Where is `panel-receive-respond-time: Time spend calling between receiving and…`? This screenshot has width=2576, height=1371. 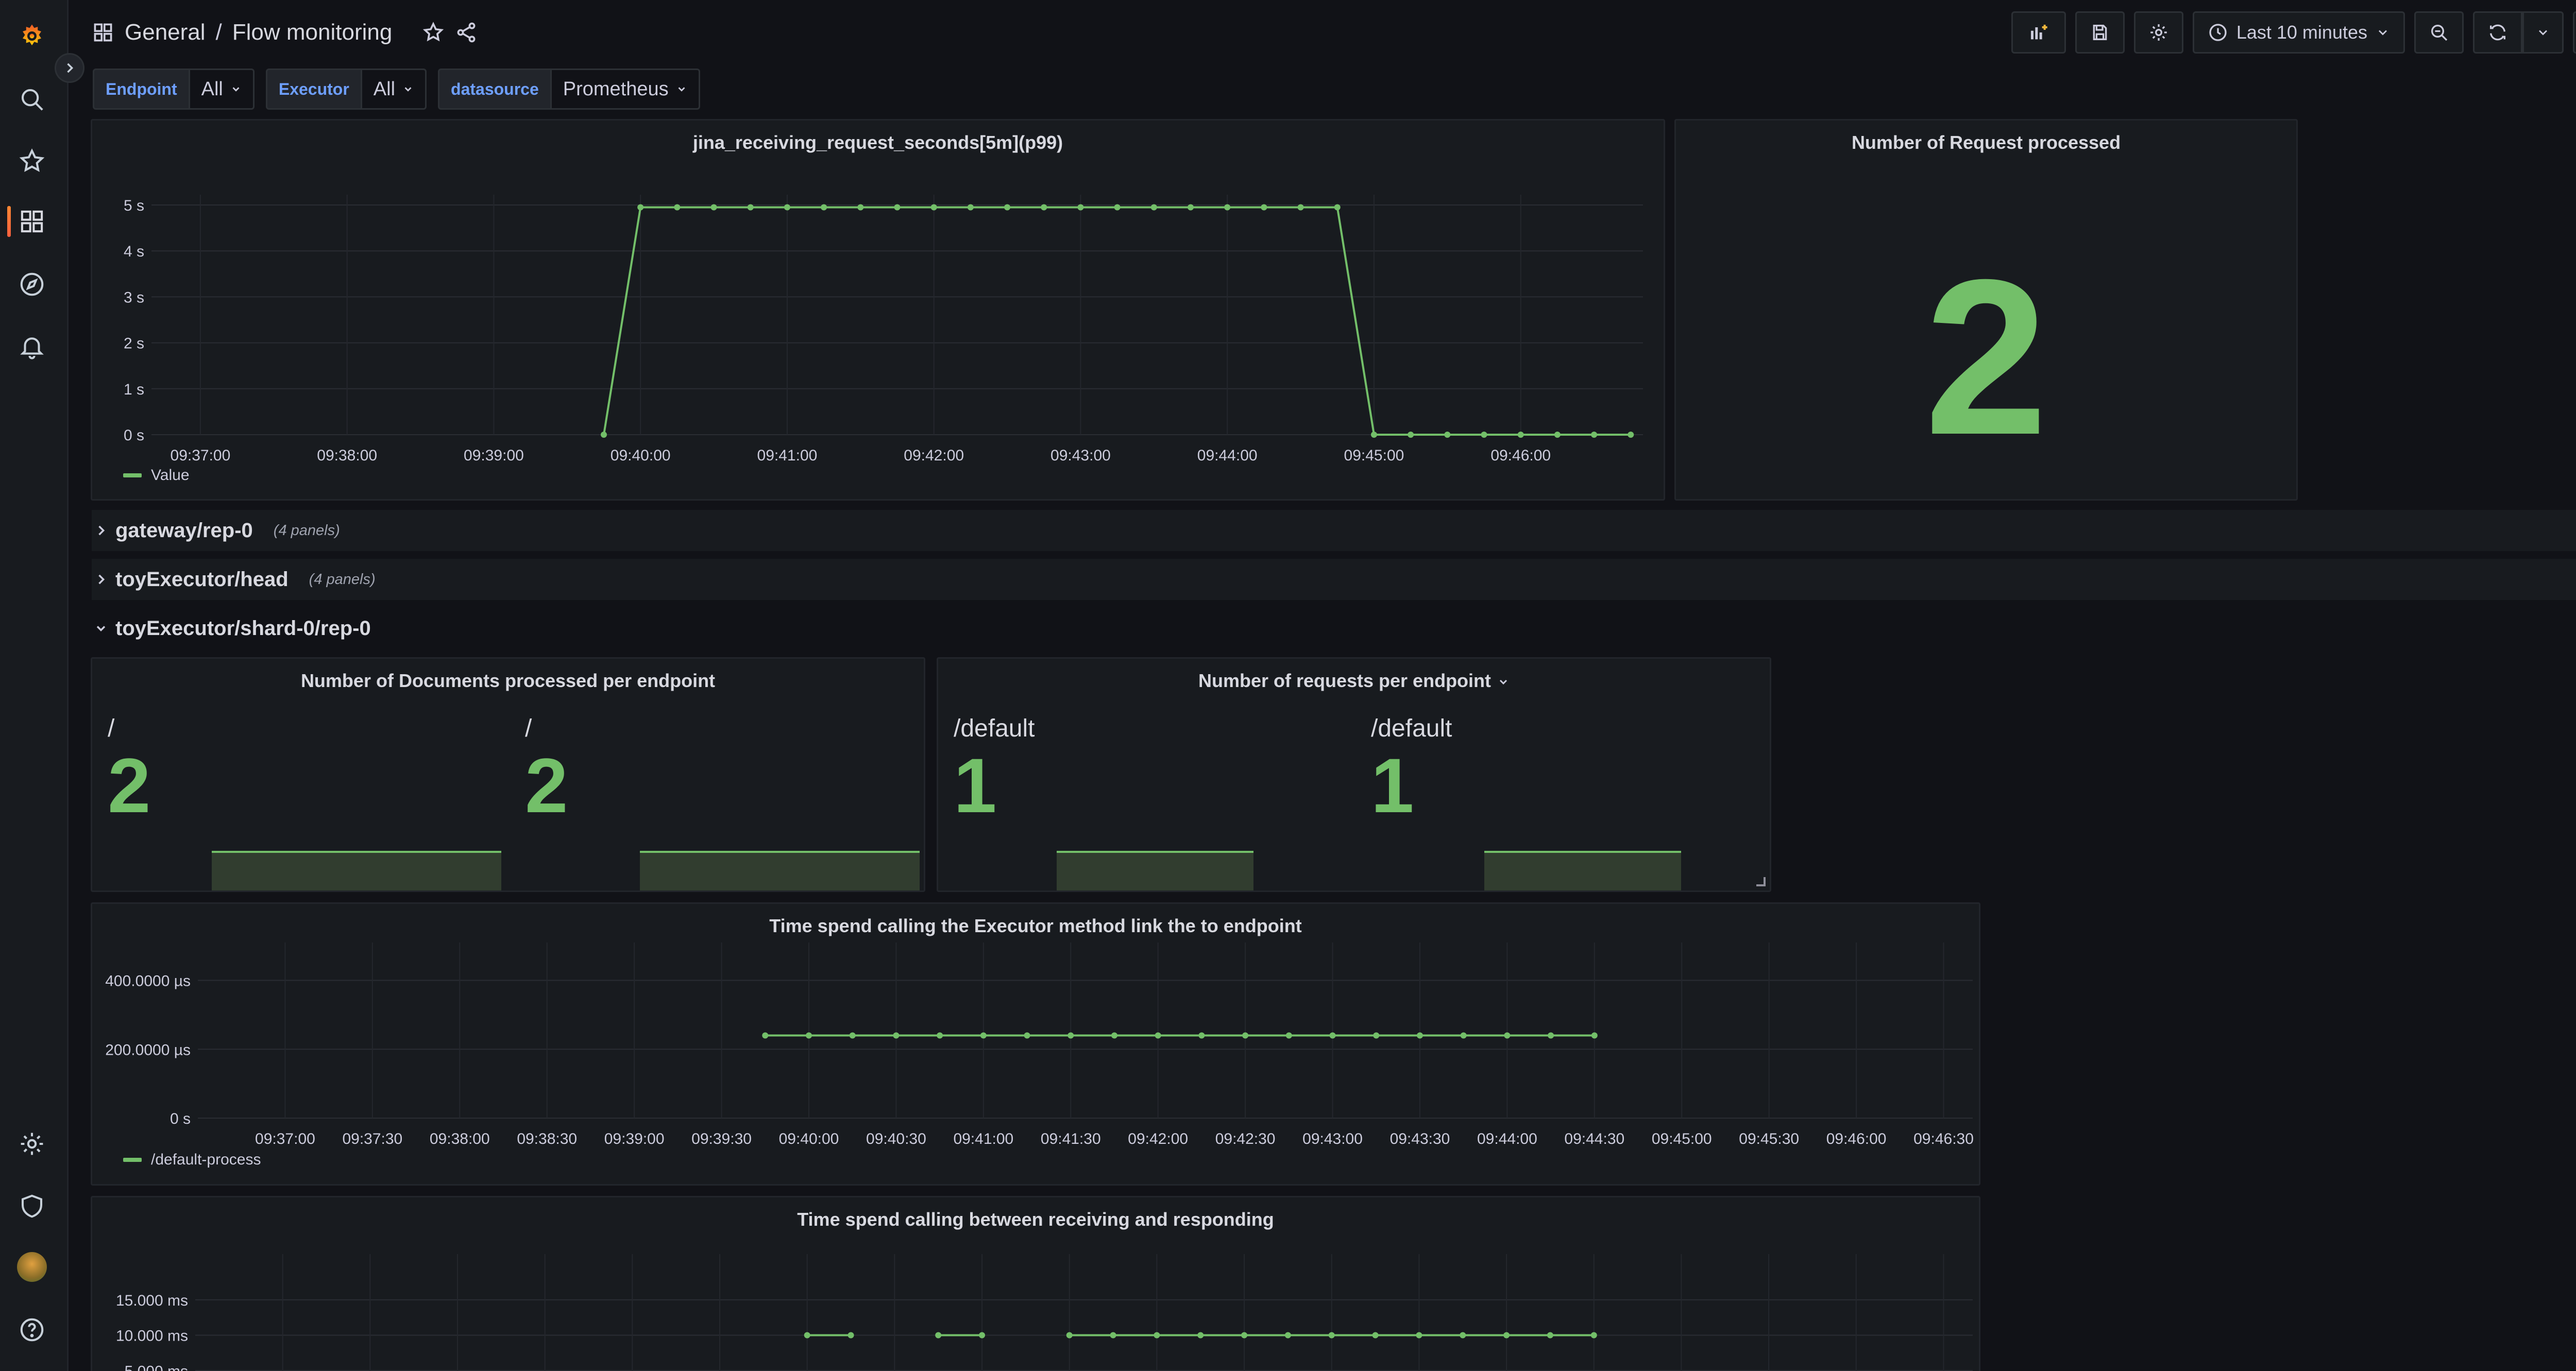 panel-receive-respond-time: Time spend calling between receiving and… is located at coordinates (1035, 1283).